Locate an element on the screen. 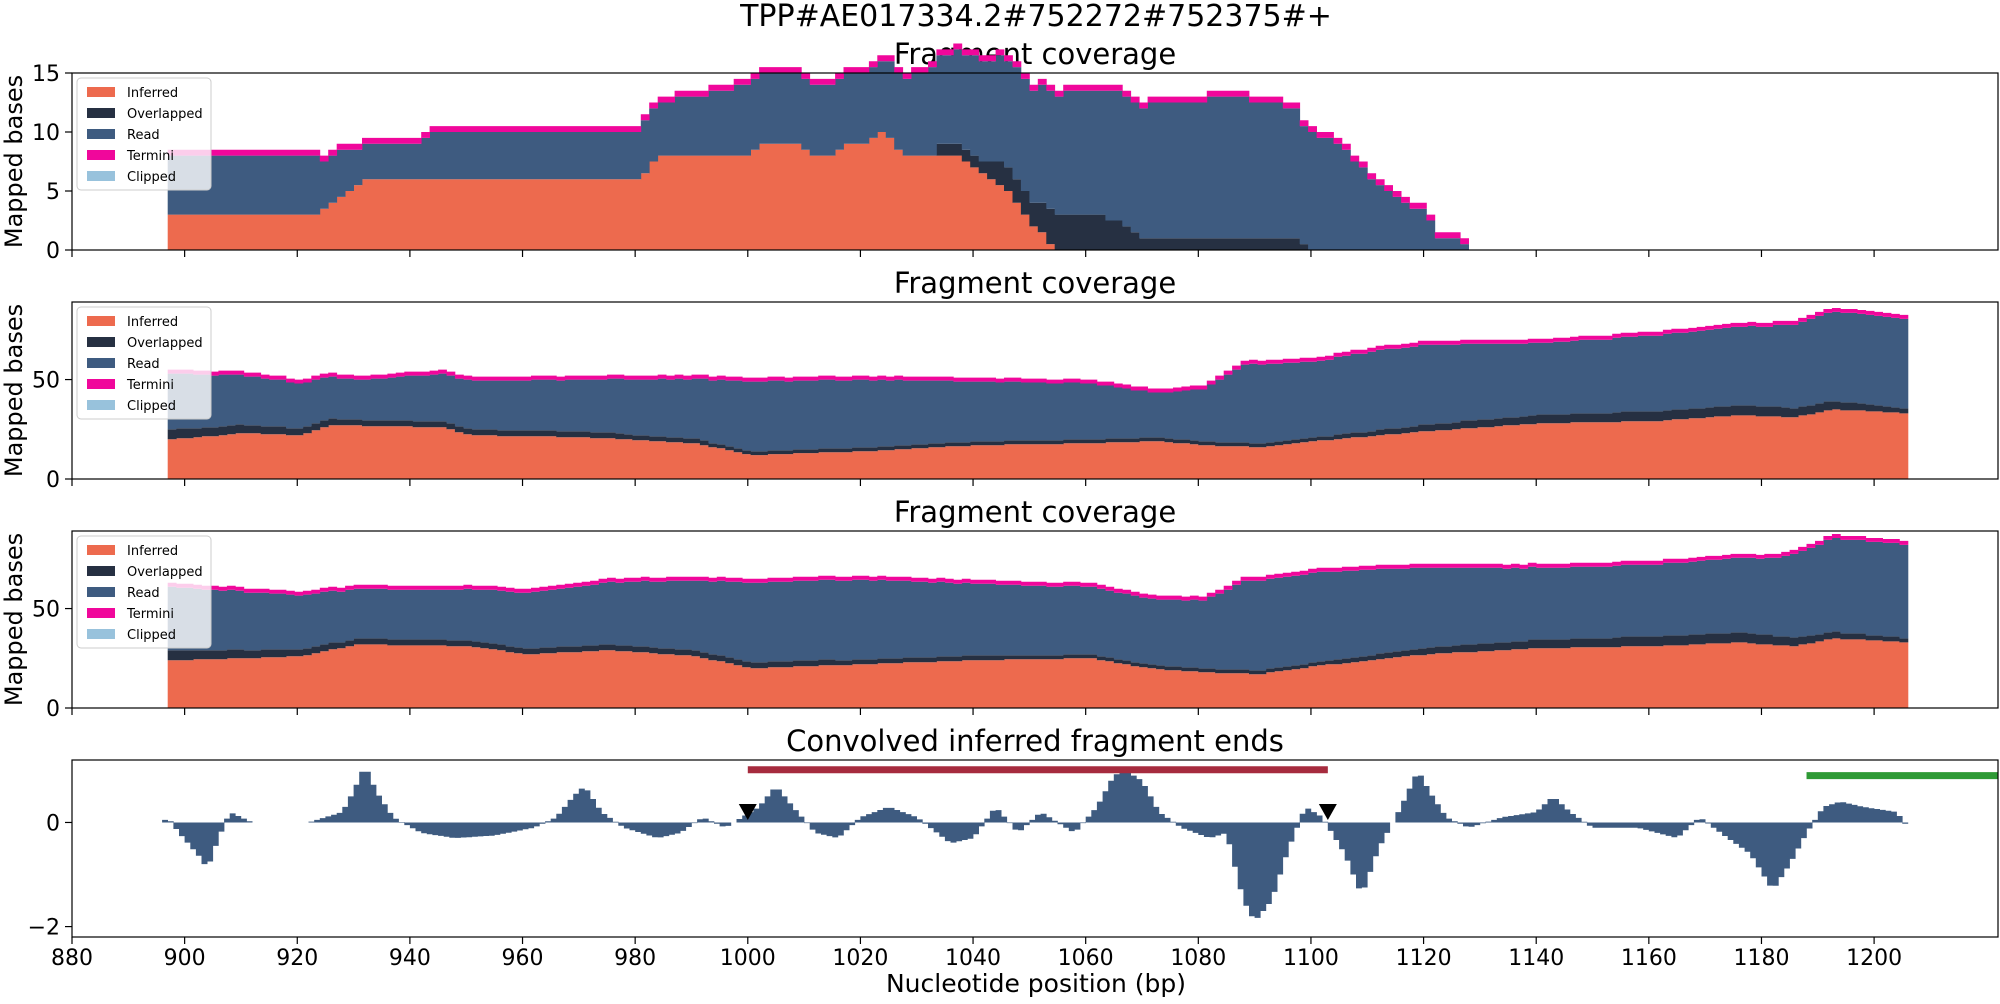  x-tick-label: 960 is located at coordinates (523, 958).